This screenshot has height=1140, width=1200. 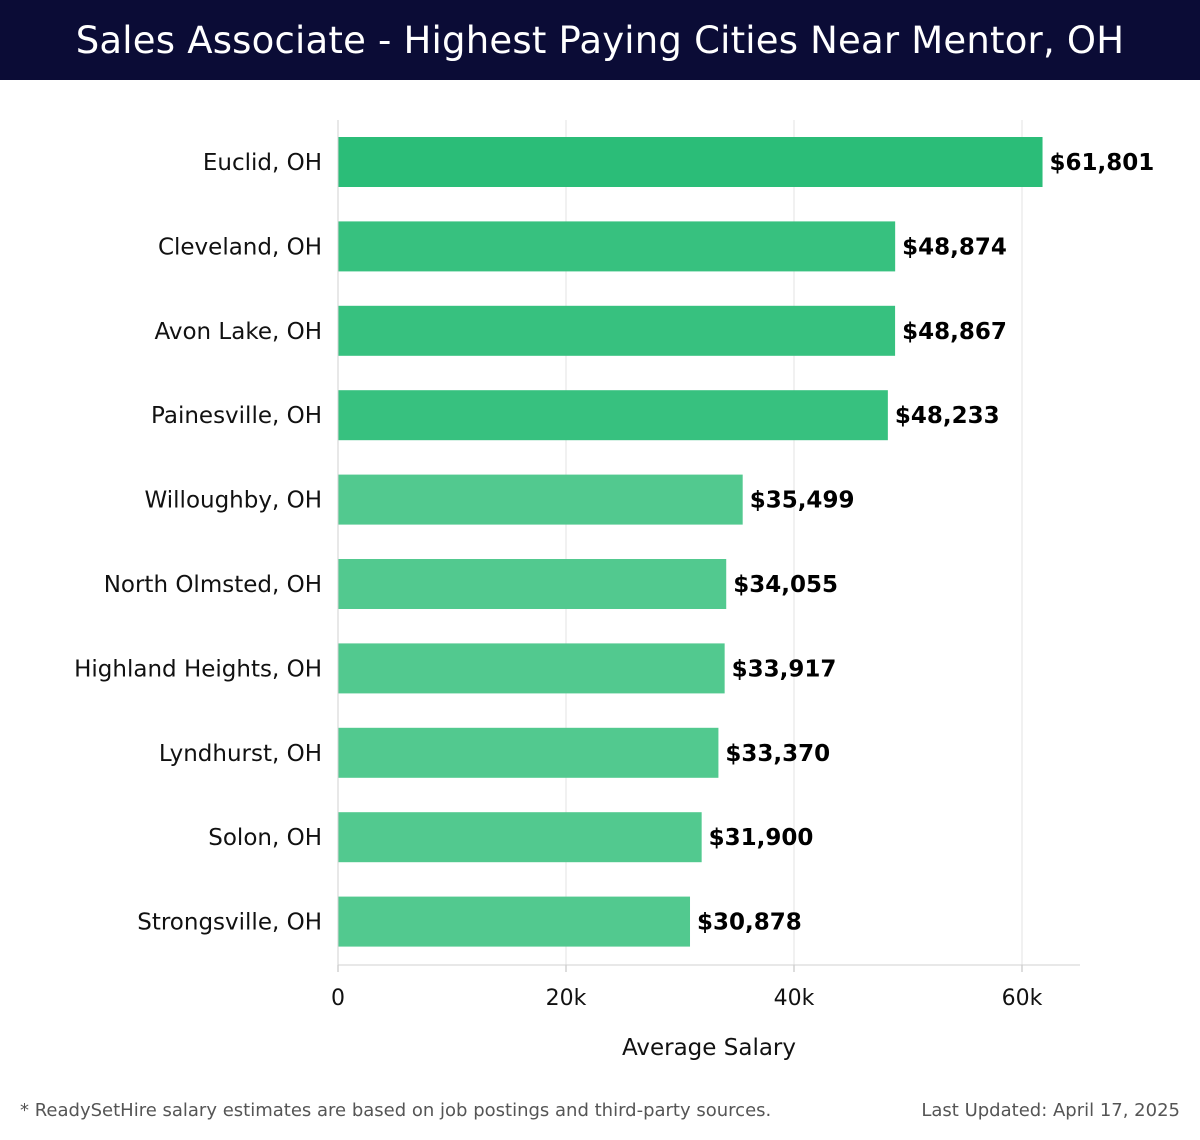 What do you see at coordinates (1050, 1110) in the screenshot?
I see `last-updated: Last Updated: April 17, 2025` at bounding box center [1050, 1110].